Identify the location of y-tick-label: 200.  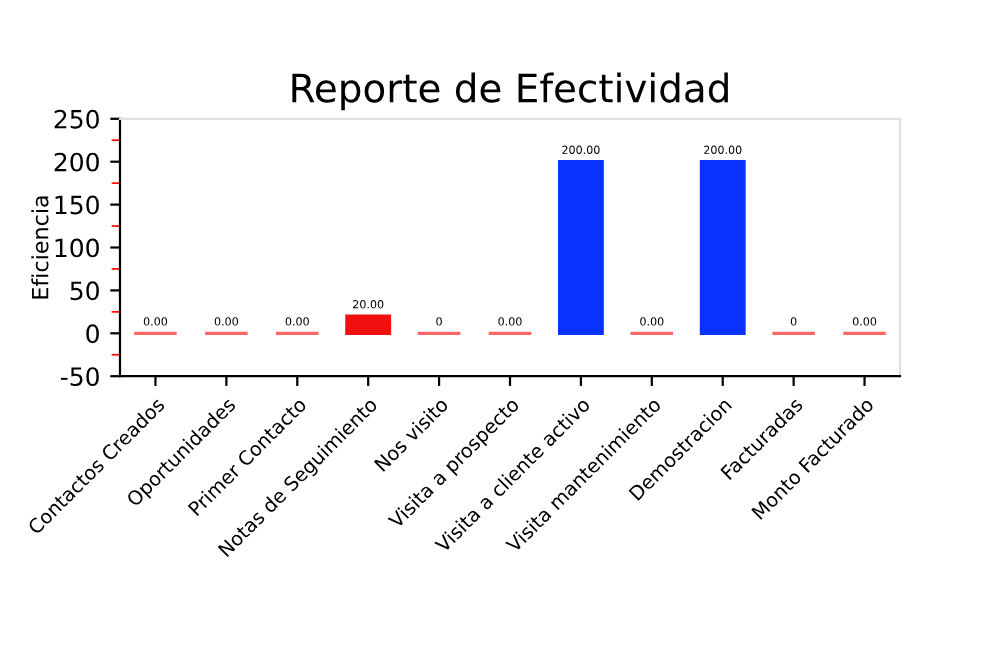
(76, 162).